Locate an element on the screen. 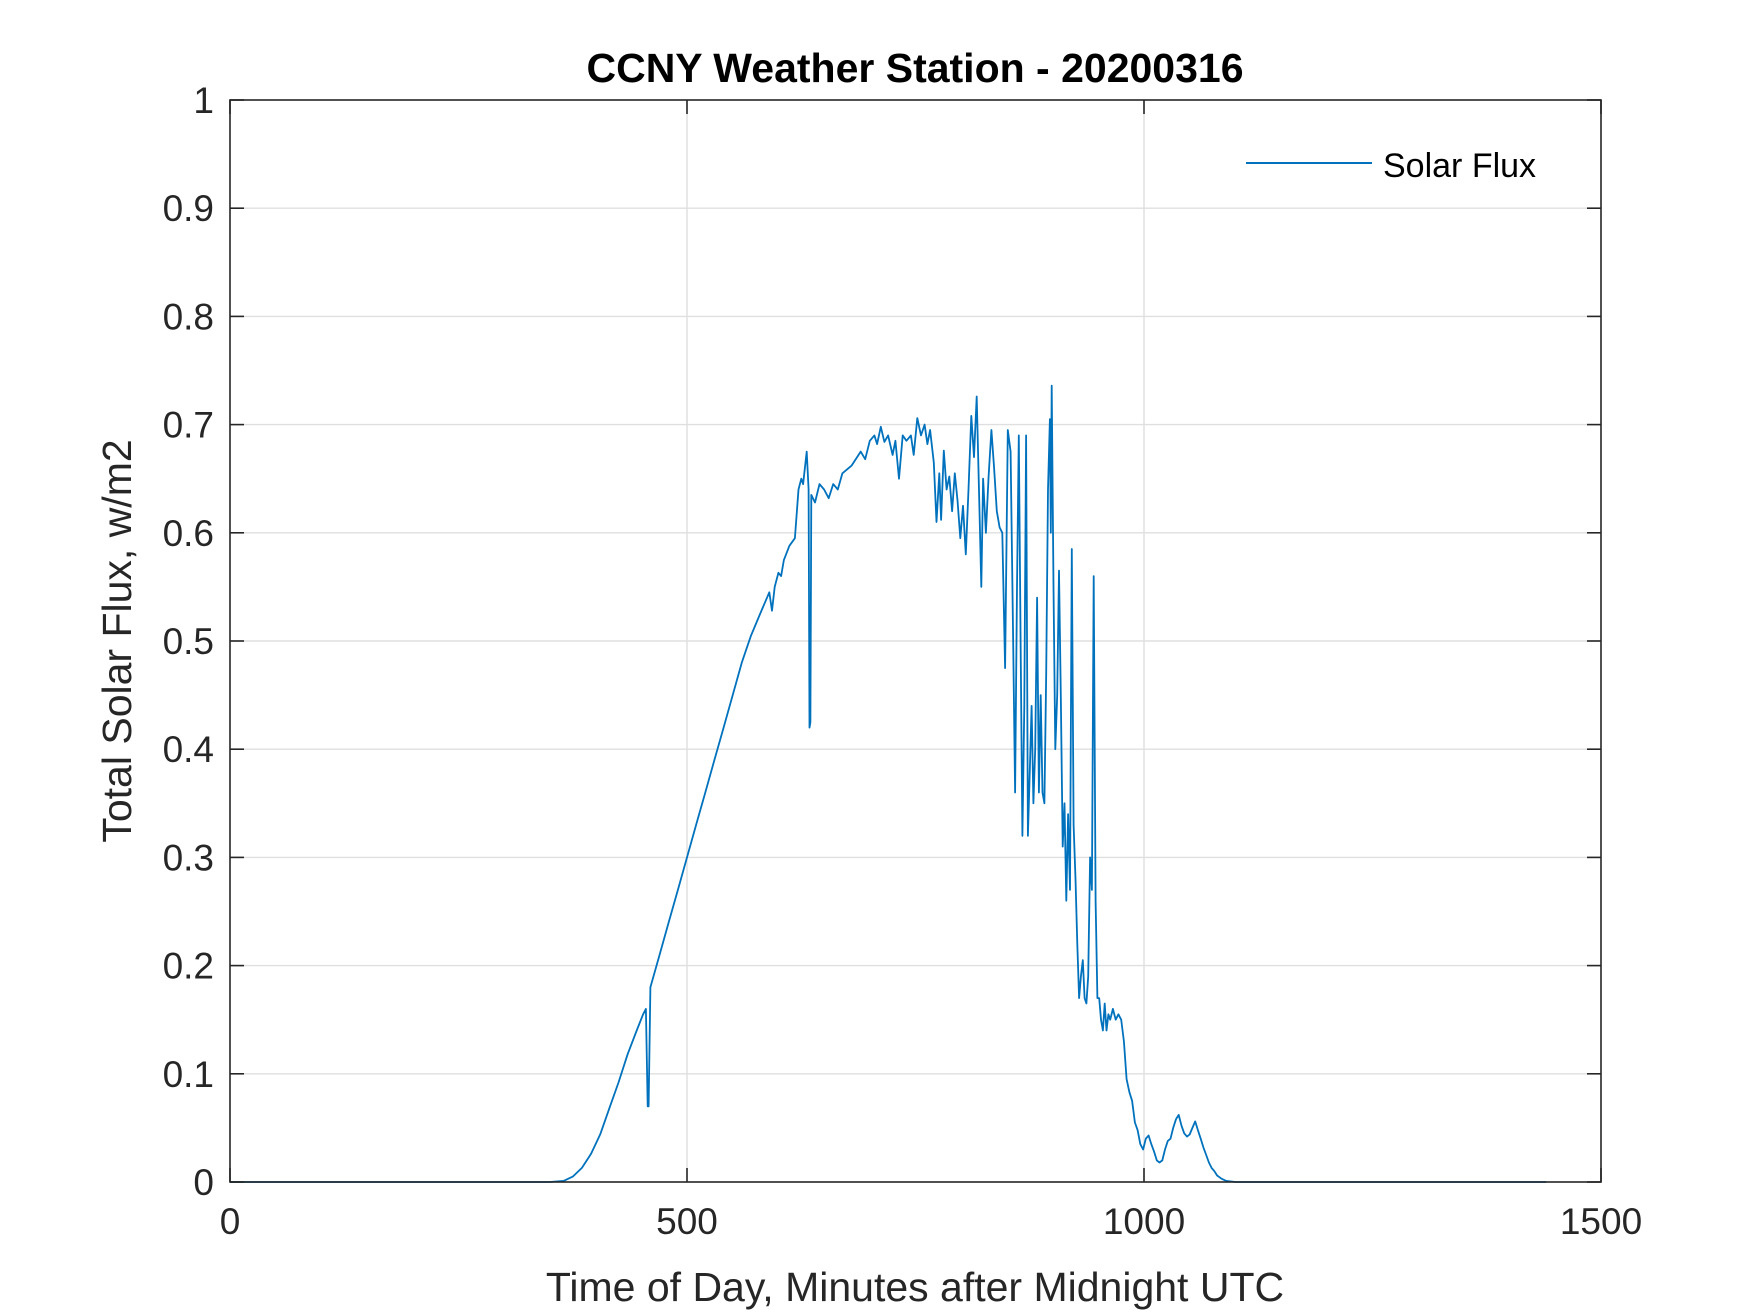  y-tick-label: 0 is located at coordinates (203, 1182).